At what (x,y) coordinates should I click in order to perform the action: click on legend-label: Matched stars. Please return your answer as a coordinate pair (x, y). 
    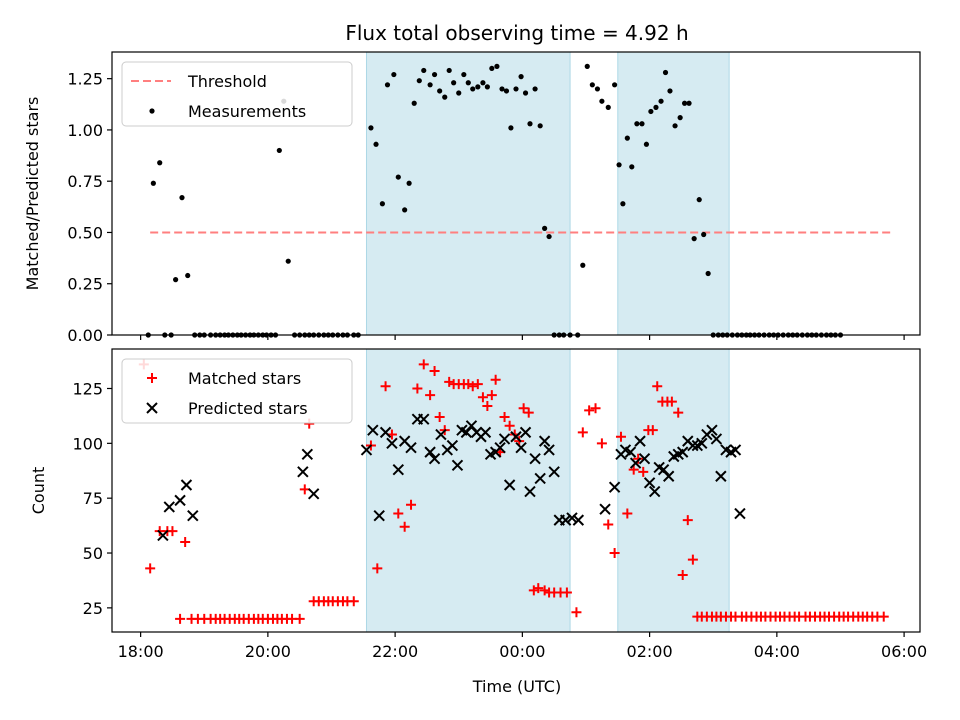
    Looking at the image, I should click on (244, 378).